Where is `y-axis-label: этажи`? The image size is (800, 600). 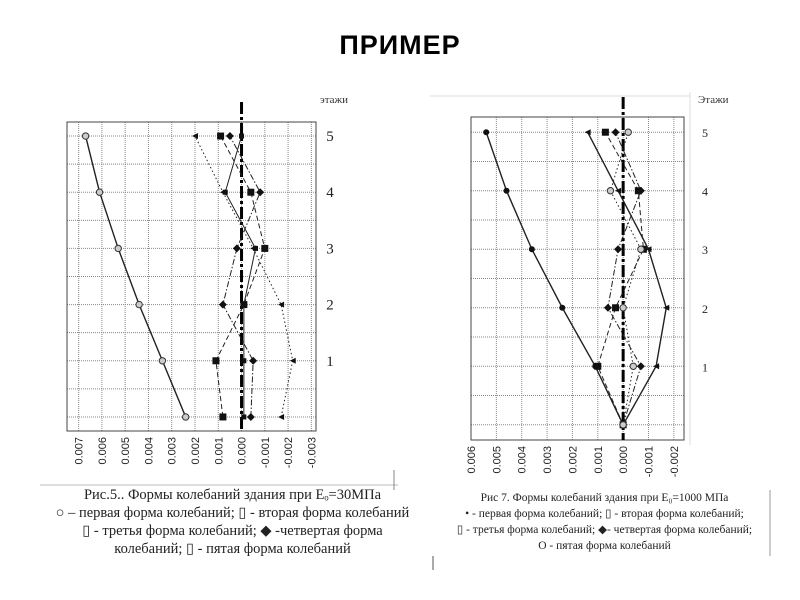 y-axis-label: этажи is located at coordinates (334, 100).